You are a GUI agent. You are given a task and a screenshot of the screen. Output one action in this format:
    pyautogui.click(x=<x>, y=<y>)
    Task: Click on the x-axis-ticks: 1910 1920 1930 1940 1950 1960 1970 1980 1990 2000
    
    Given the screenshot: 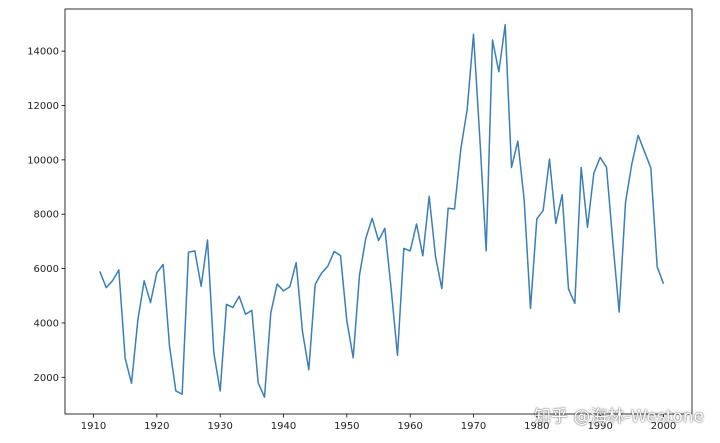 What is the action you would take?
    pyautogui.click(x=378, y=423)
    